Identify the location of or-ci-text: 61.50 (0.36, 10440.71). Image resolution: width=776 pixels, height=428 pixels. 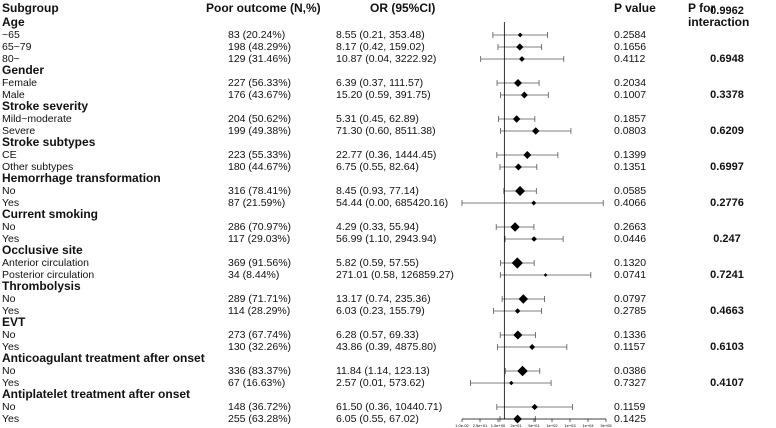
(389, 407).